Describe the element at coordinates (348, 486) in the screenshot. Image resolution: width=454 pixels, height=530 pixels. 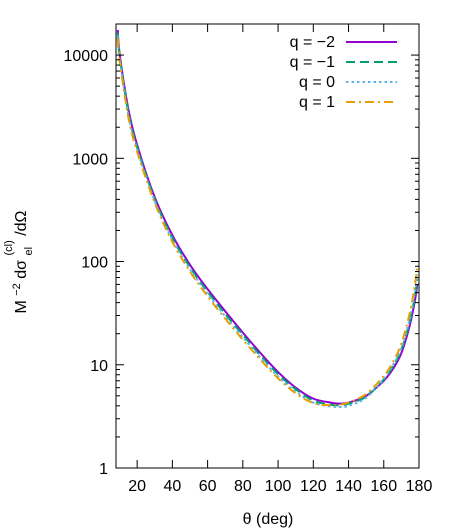
I see `x-tick-label: 140` at that location.